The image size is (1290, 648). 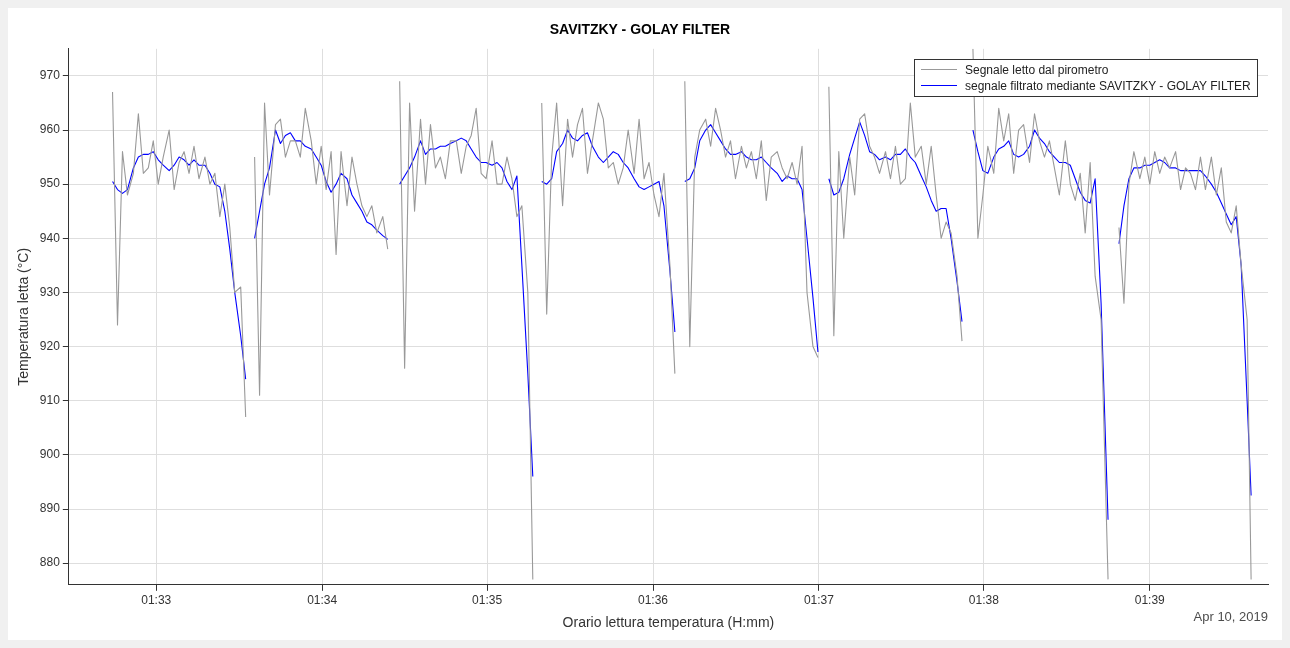 I want to click on y-tick-label: 970, so click(x=50, y=75).